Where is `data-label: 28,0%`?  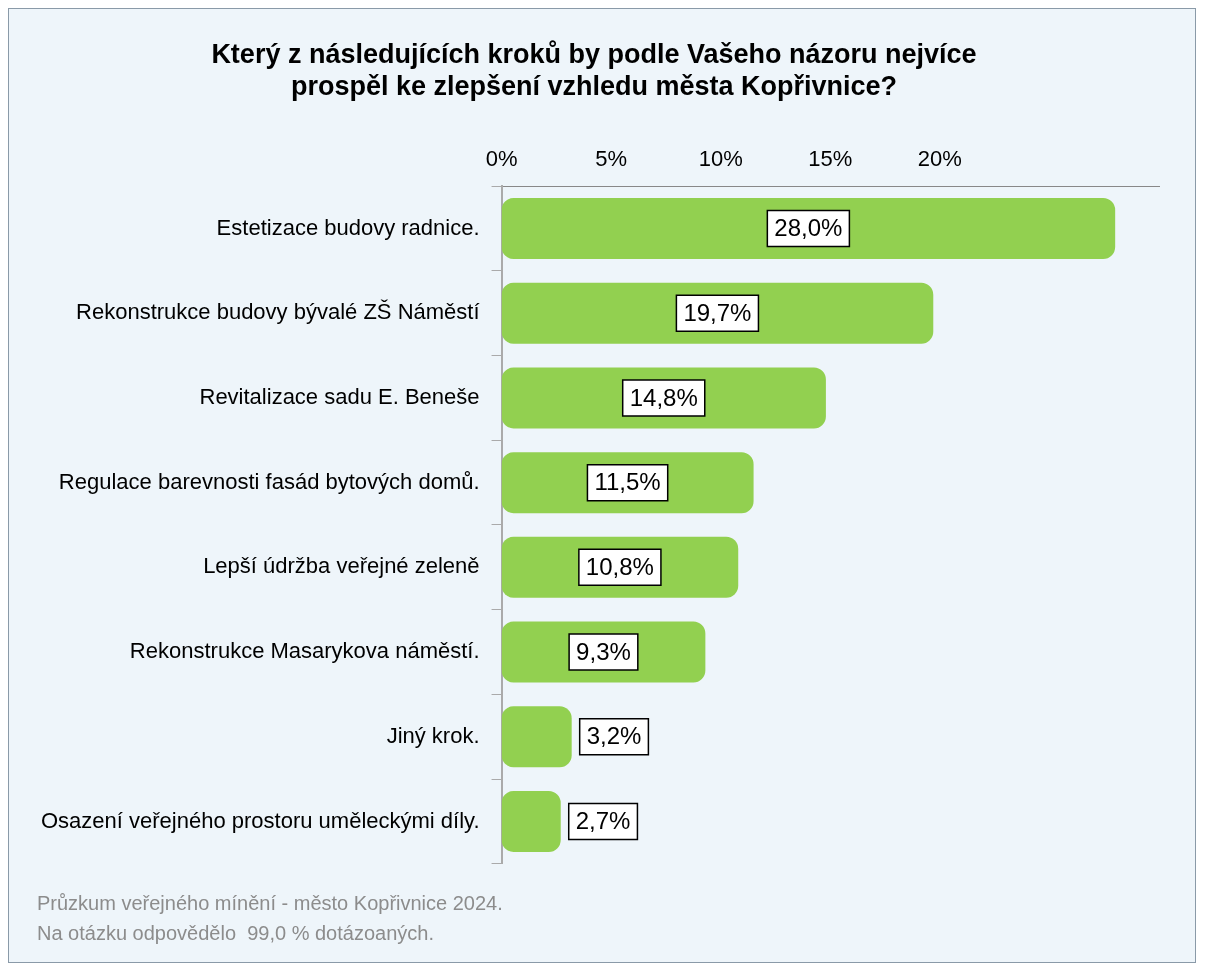 data-label: 28,0% is located at coordinates (808, 228).